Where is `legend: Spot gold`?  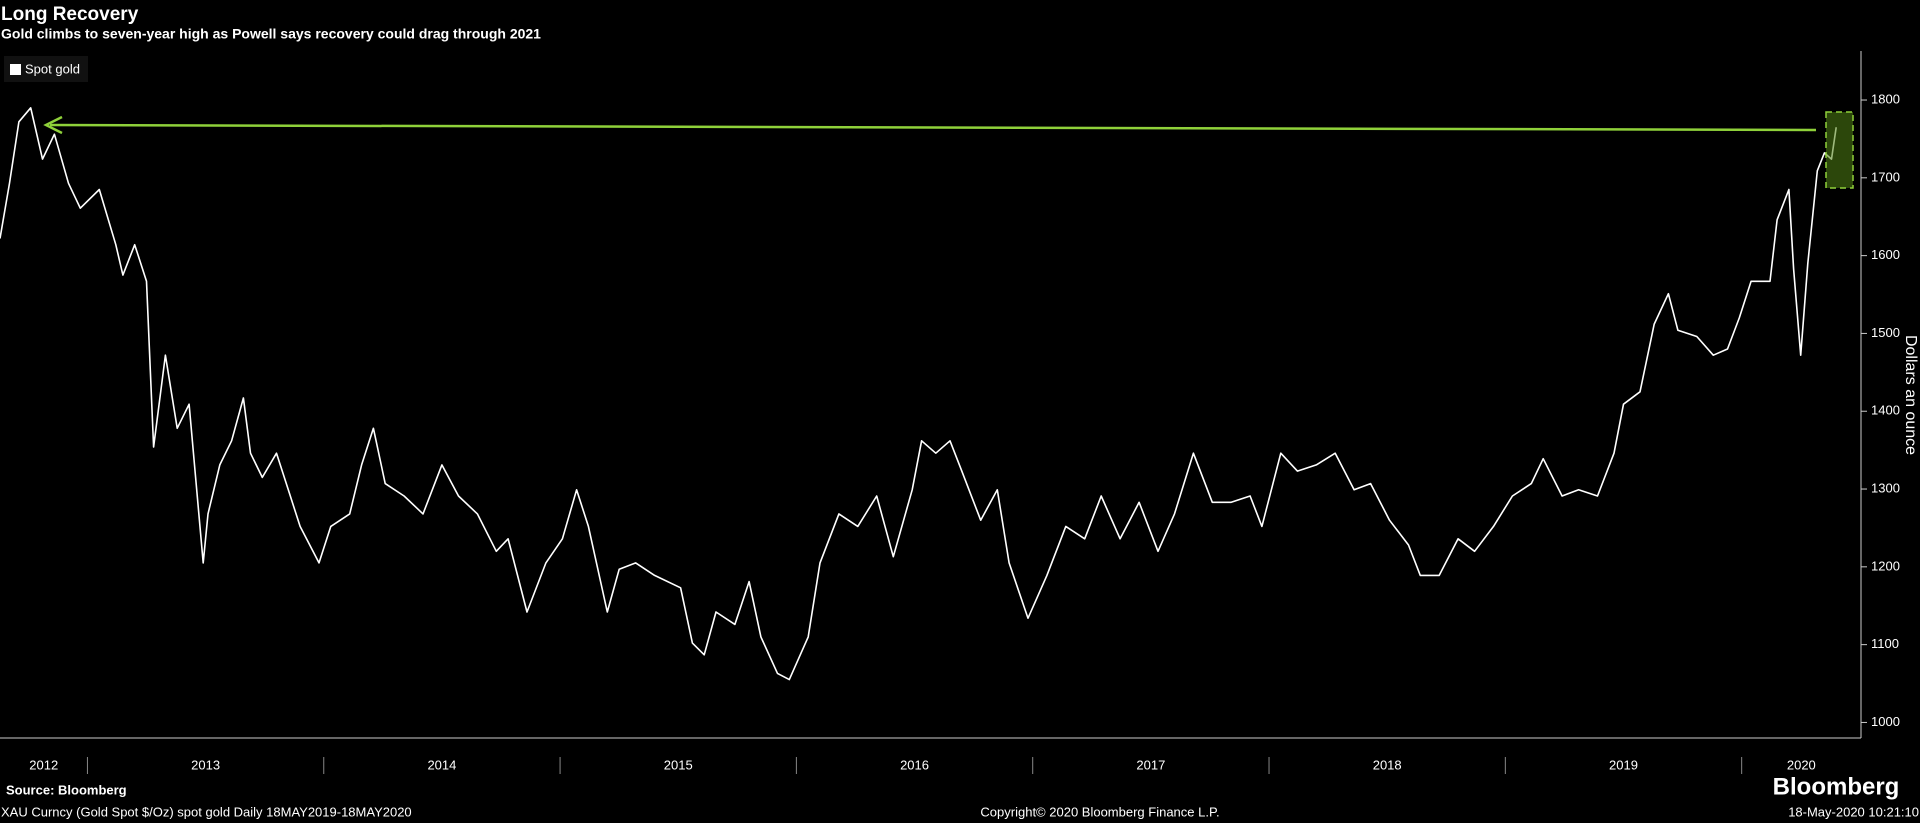
legend: Spot gold is located at coordinates (46, 69).